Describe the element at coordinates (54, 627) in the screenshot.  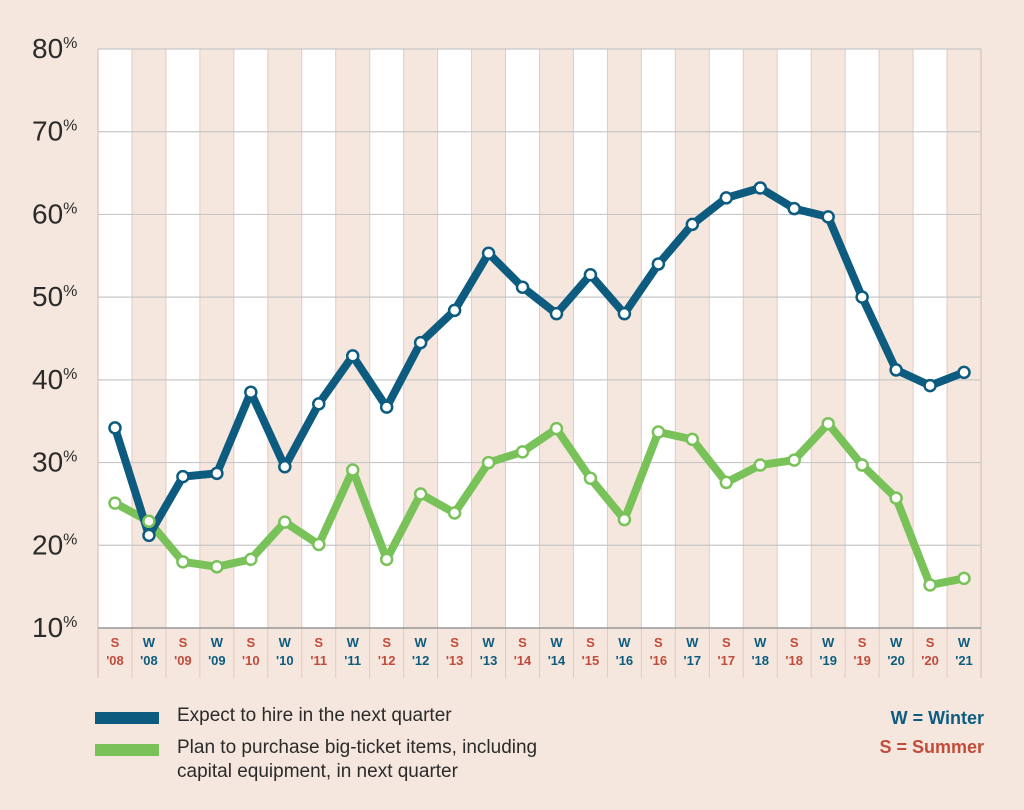
I see `y-tick-label: 10%` at that location.